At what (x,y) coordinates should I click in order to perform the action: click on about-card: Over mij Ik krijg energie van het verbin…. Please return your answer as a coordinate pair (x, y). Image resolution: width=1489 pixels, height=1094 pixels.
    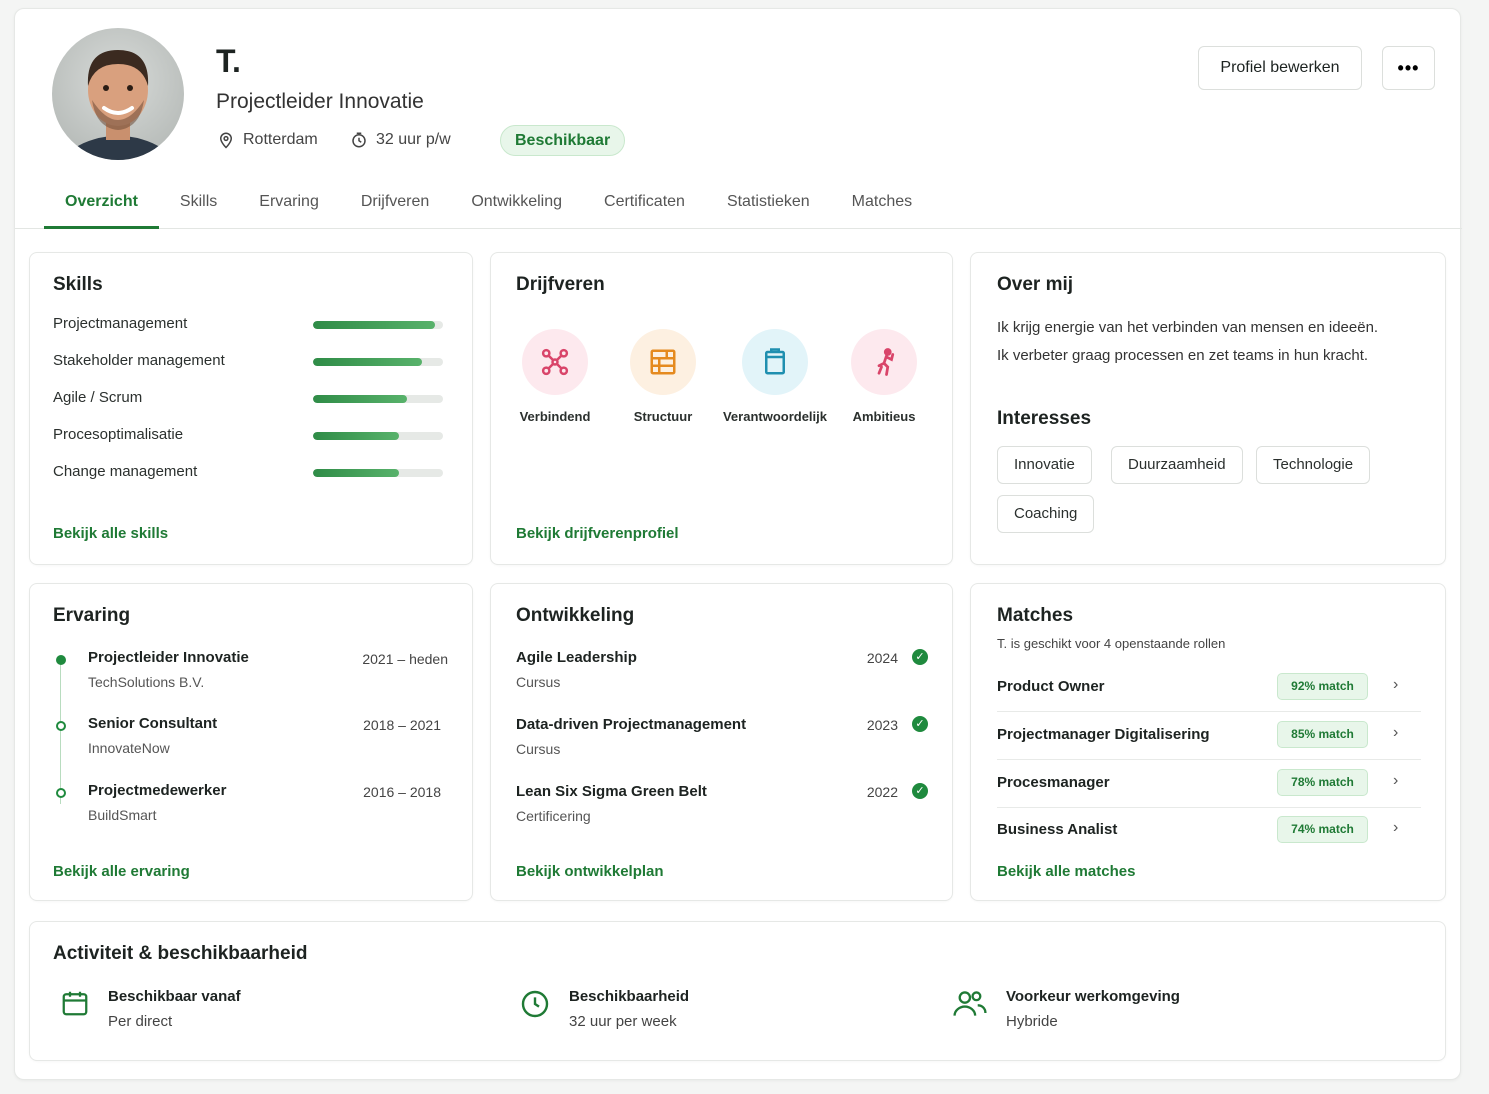
    Looking at the image, I should click on (1208, 408).